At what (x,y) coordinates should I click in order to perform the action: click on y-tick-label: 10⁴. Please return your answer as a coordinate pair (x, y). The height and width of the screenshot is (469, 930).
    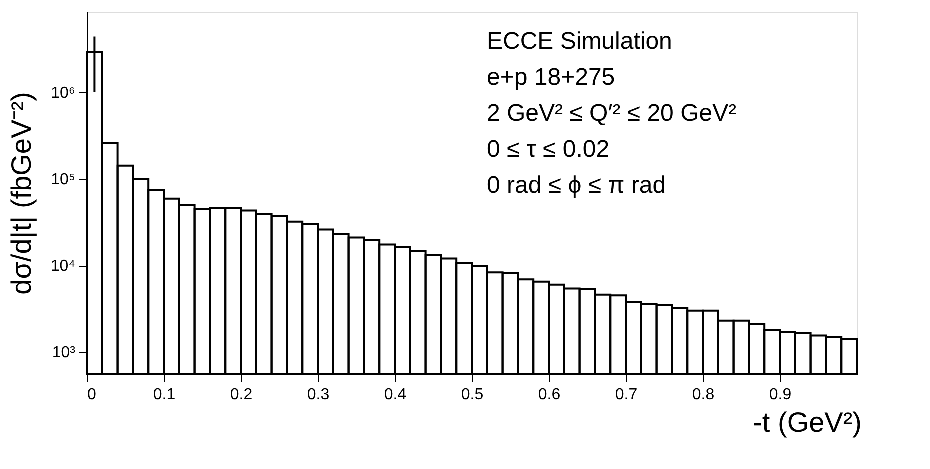
    Looking at the image, I should click on (63, 267).